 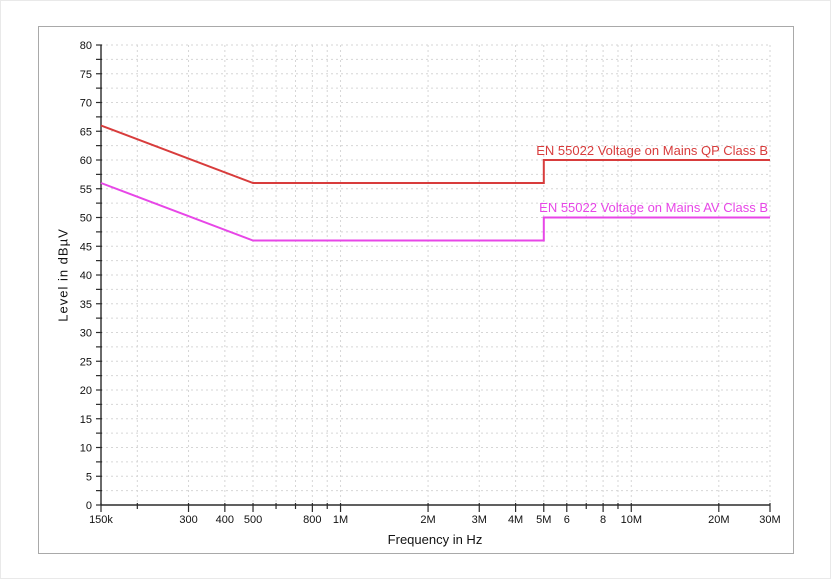 I want to click on y-tick-label: 40, so click(x=86, y=276).